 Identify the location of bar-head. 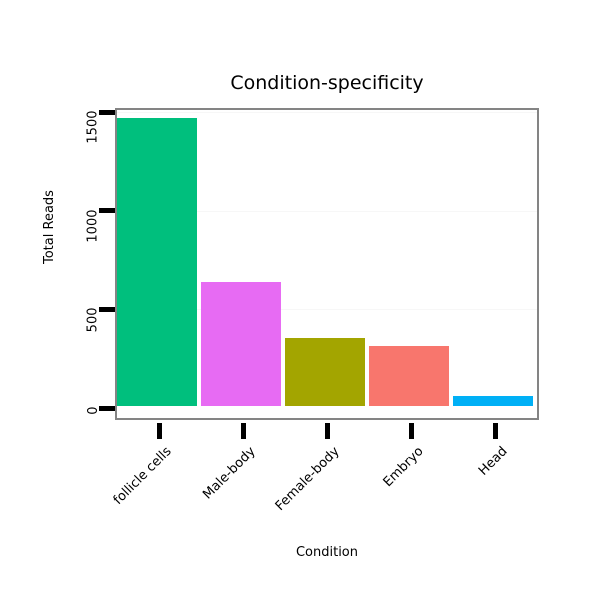
(493, 400).